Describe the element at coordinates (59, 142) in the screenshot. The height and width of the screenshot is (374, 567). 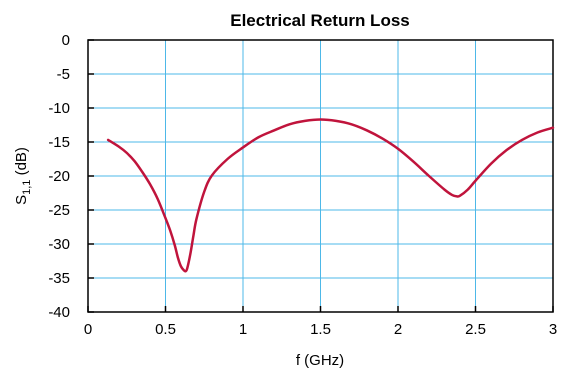
I see `y-tick-label: -15` at that location.